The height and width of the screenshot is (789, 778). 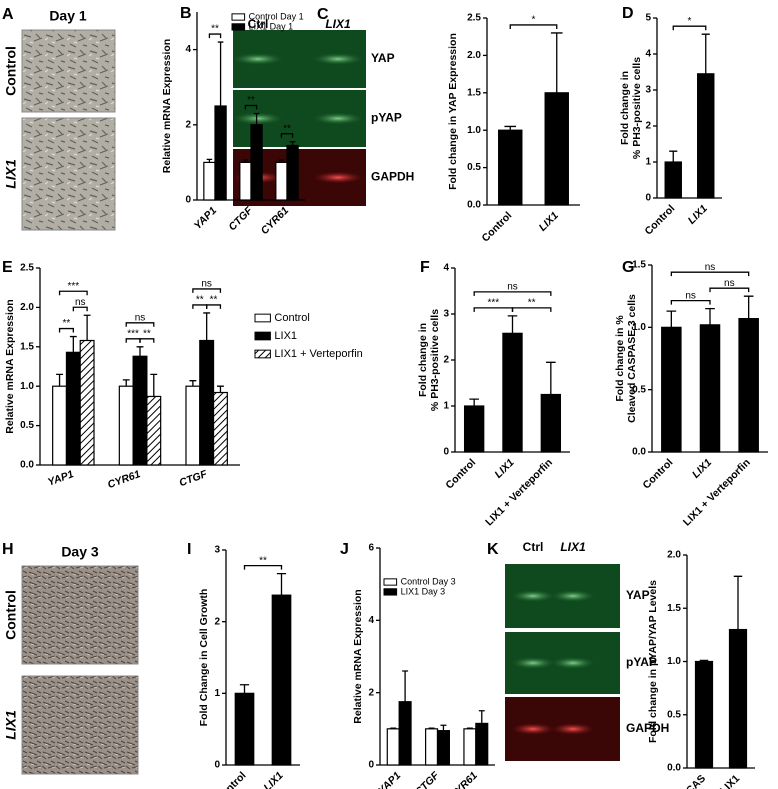 I want to click on y-axis-label: Relative mRNA Expression, so click(x=358, y=656).